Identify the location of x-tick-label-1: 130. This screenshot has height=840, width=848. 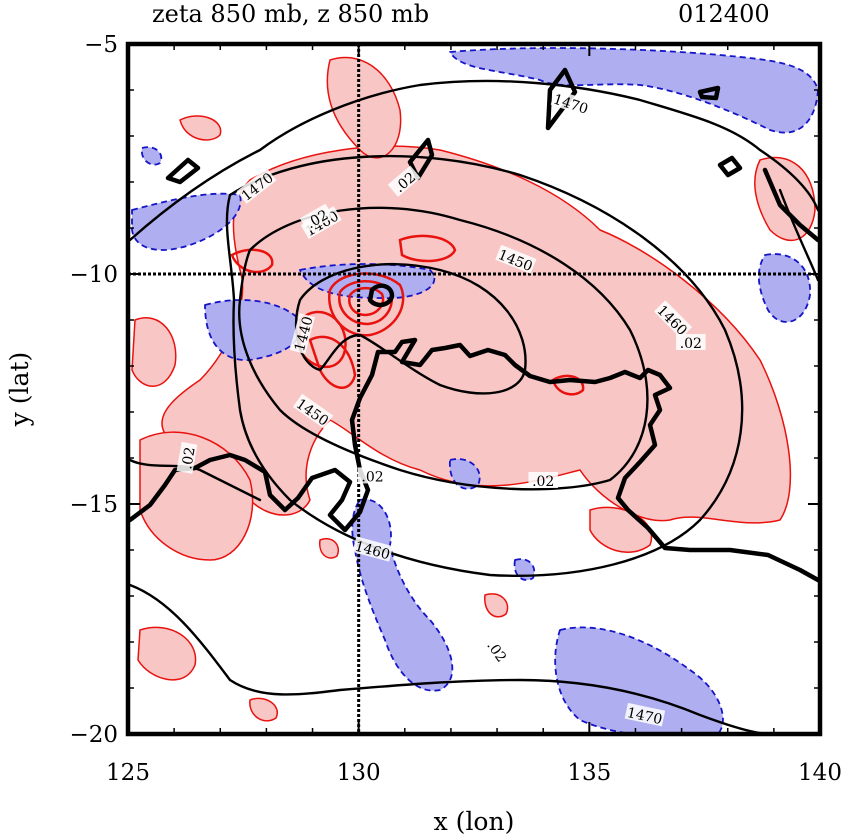
(359, 773).